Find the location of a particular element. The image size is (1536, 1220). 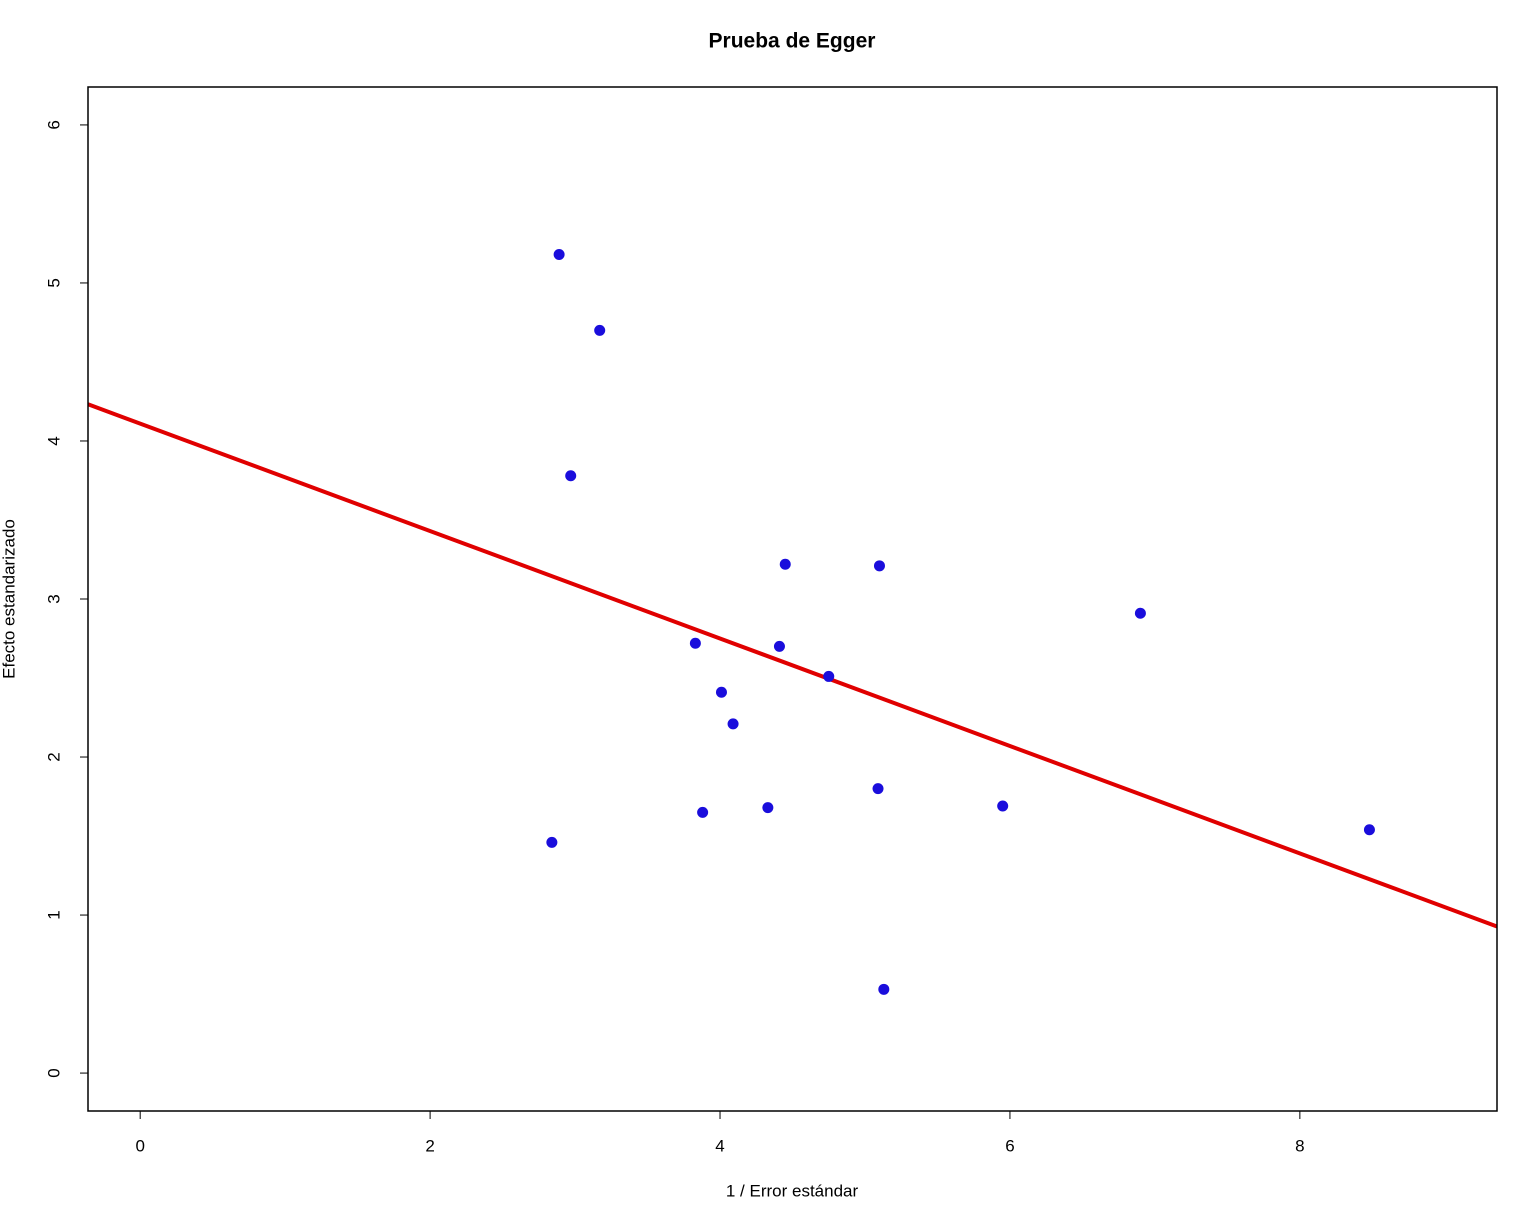

y-tick-label: 5 is located at coordinates (53, 282).